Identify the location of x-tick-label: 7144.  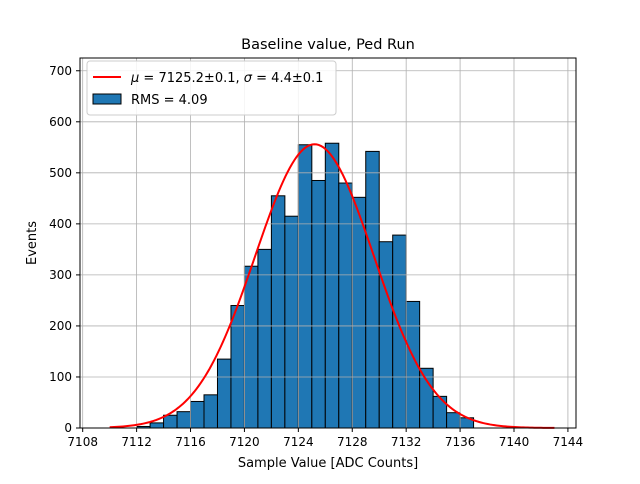
(568, 442).